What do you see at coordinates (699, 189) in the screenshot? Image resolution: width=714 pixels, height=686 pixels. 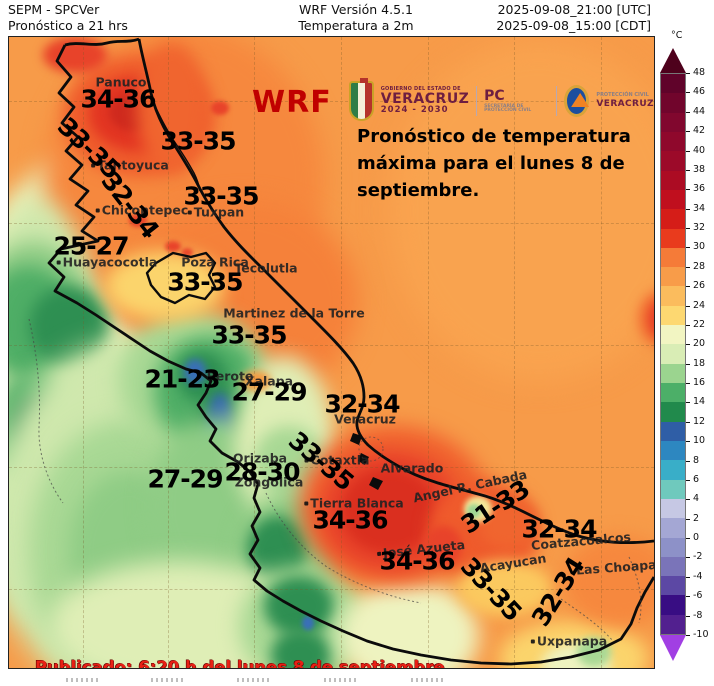 I see `colorbar-tick-label: 36` at bounding box center [699, 189].